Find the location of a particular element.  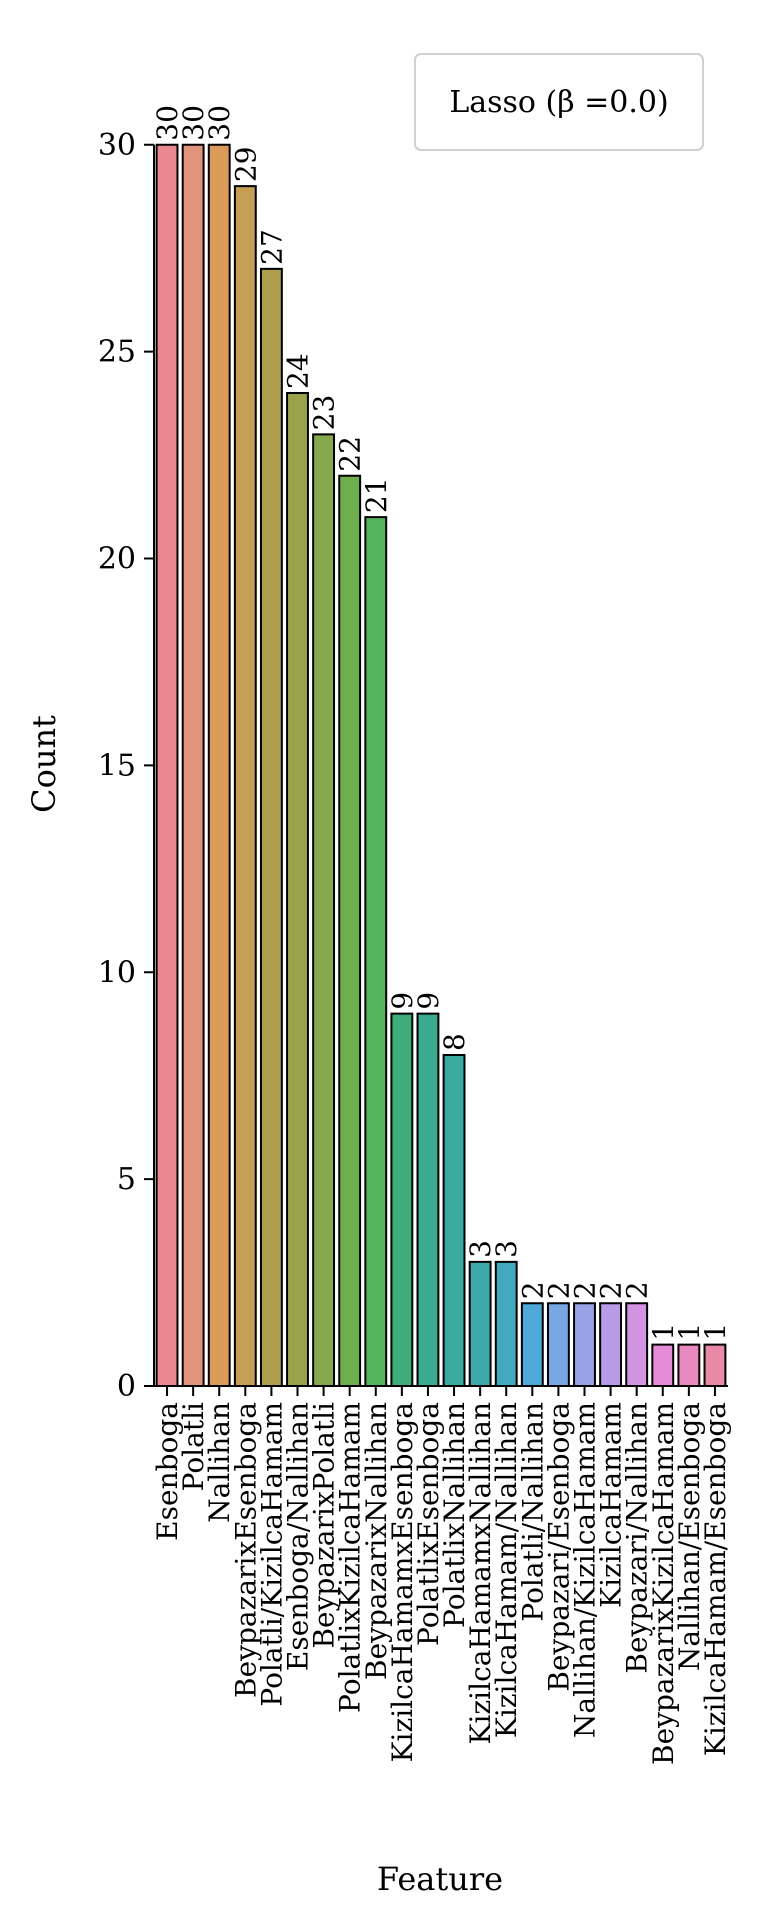

x-tick-label: Polatli/Nallihan is located at coordinates (532, 1512).